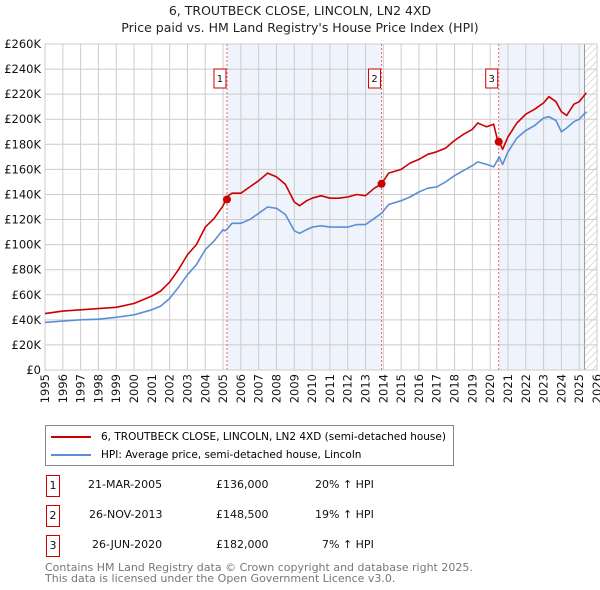 This screenshot has width=600, height=590. What do you see at coordinates (579, 388) in the screenshot?
I see `x-tick-label: 2025` at bounding box center [579, 388].